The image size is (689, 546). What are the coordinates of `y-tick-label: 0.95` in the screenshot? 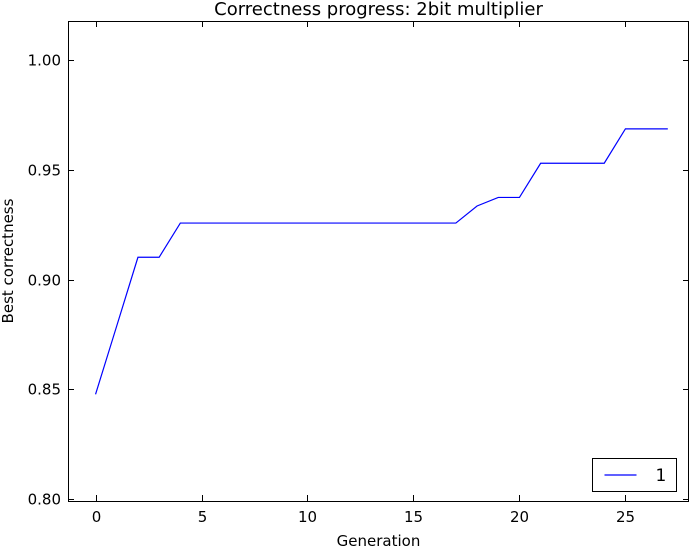 It's located at (44, 171).